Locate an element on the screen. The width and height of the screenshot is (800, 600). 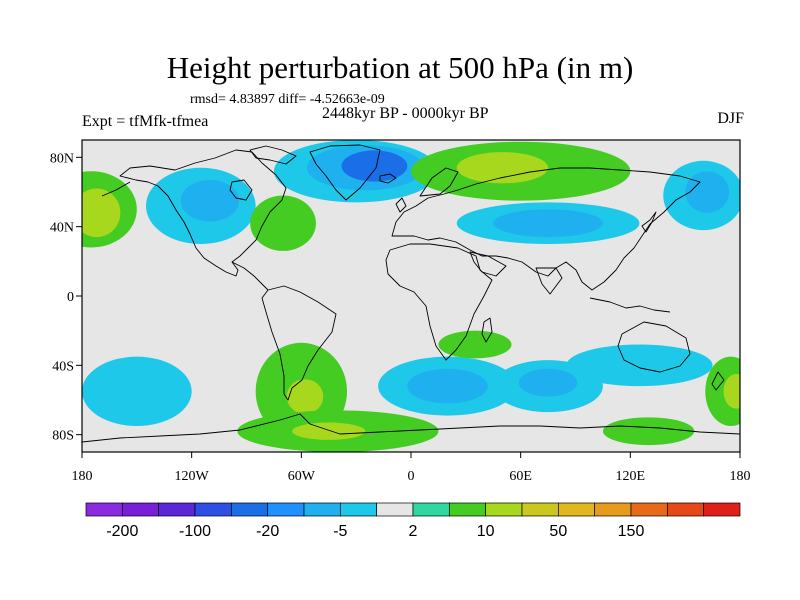
contour-e-us-high is located at coordinates (283, 223).